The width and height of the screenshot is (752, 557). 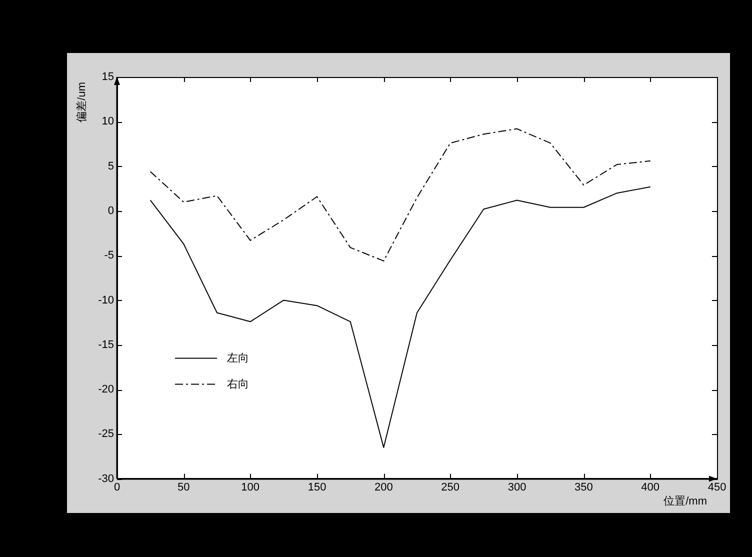 I want to click on x-tick-label: 450, so click(x=717, y=487).